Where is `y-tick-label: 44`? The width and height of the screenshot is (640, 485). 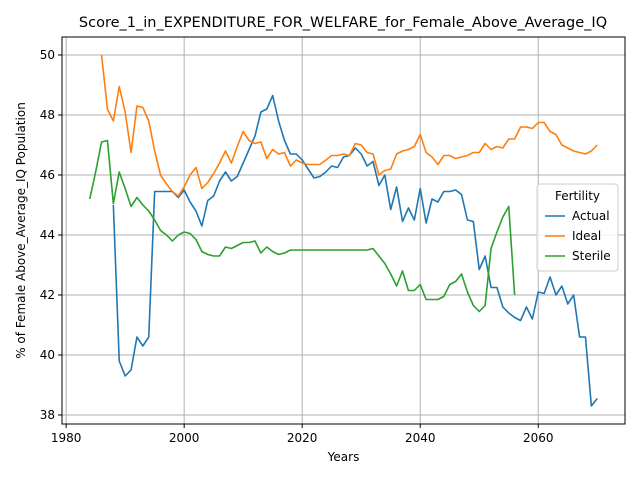 y-tick-label: 44 is located at coordinates (47, 235).